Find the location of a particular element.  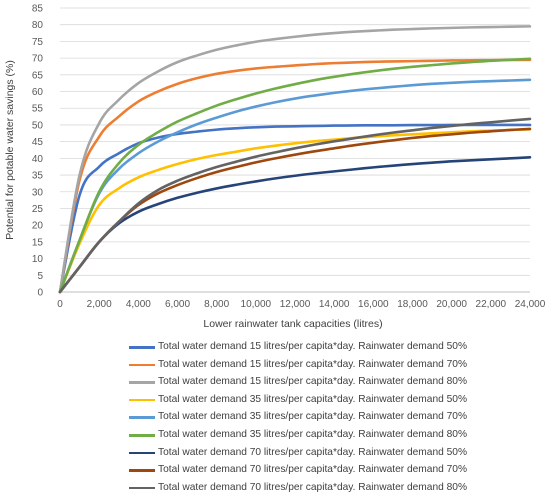

y-axis: 0 5 10 15 20 25 30 35 40 45 50 55 60 65 70 75 80 85 is located at coordinates (38, 151).